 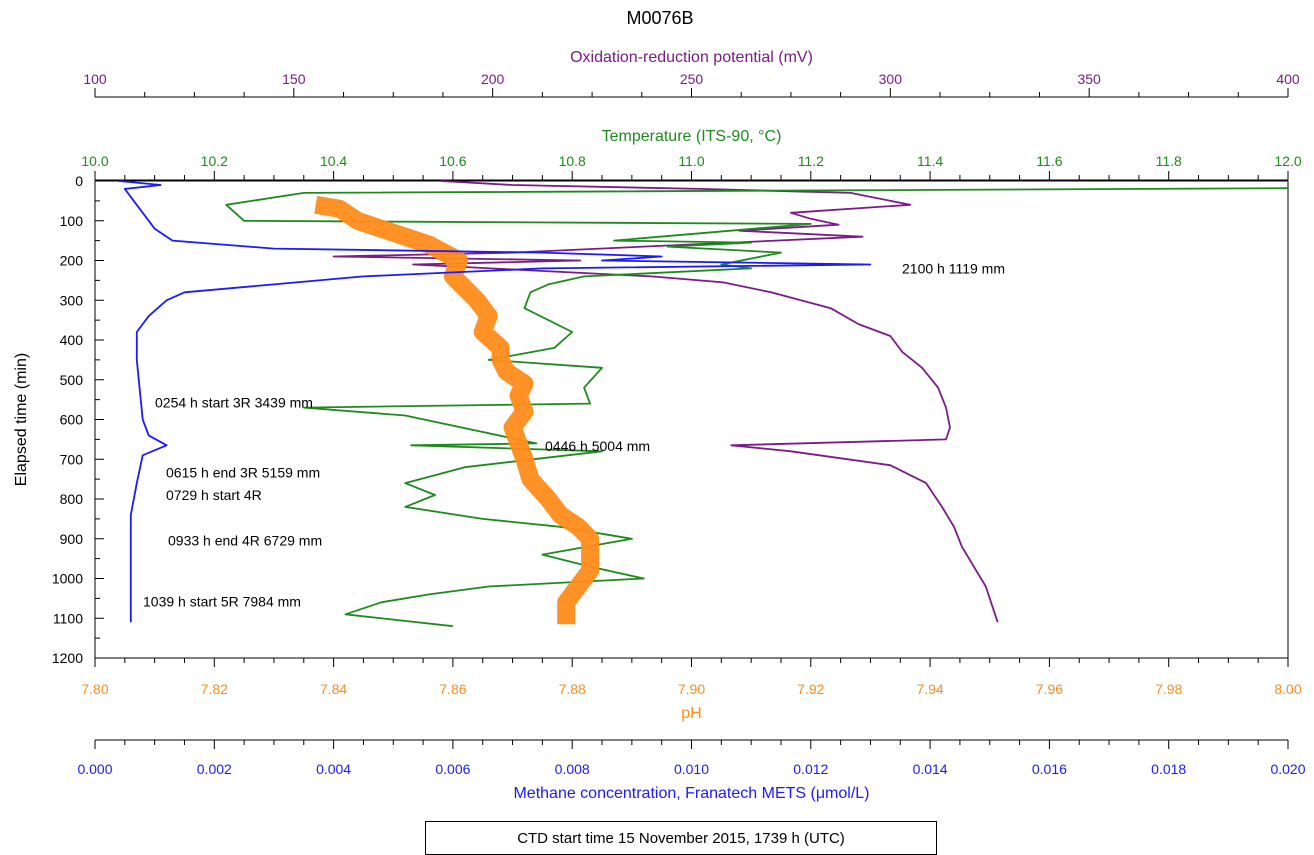 What do you see at coordinates (691, 713) in the screenshot?
I see `ph-axis-label: pH` at bounding box center [691, 713].